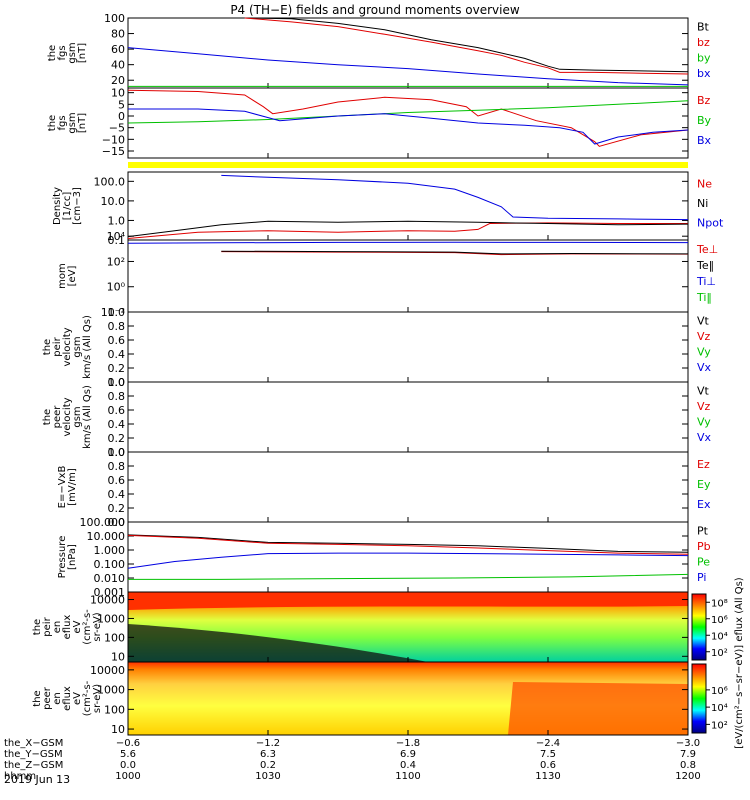  Describe the element at coordinates (704, 422) in the screenshot. I see `legend-Vy: Vy` at that location.